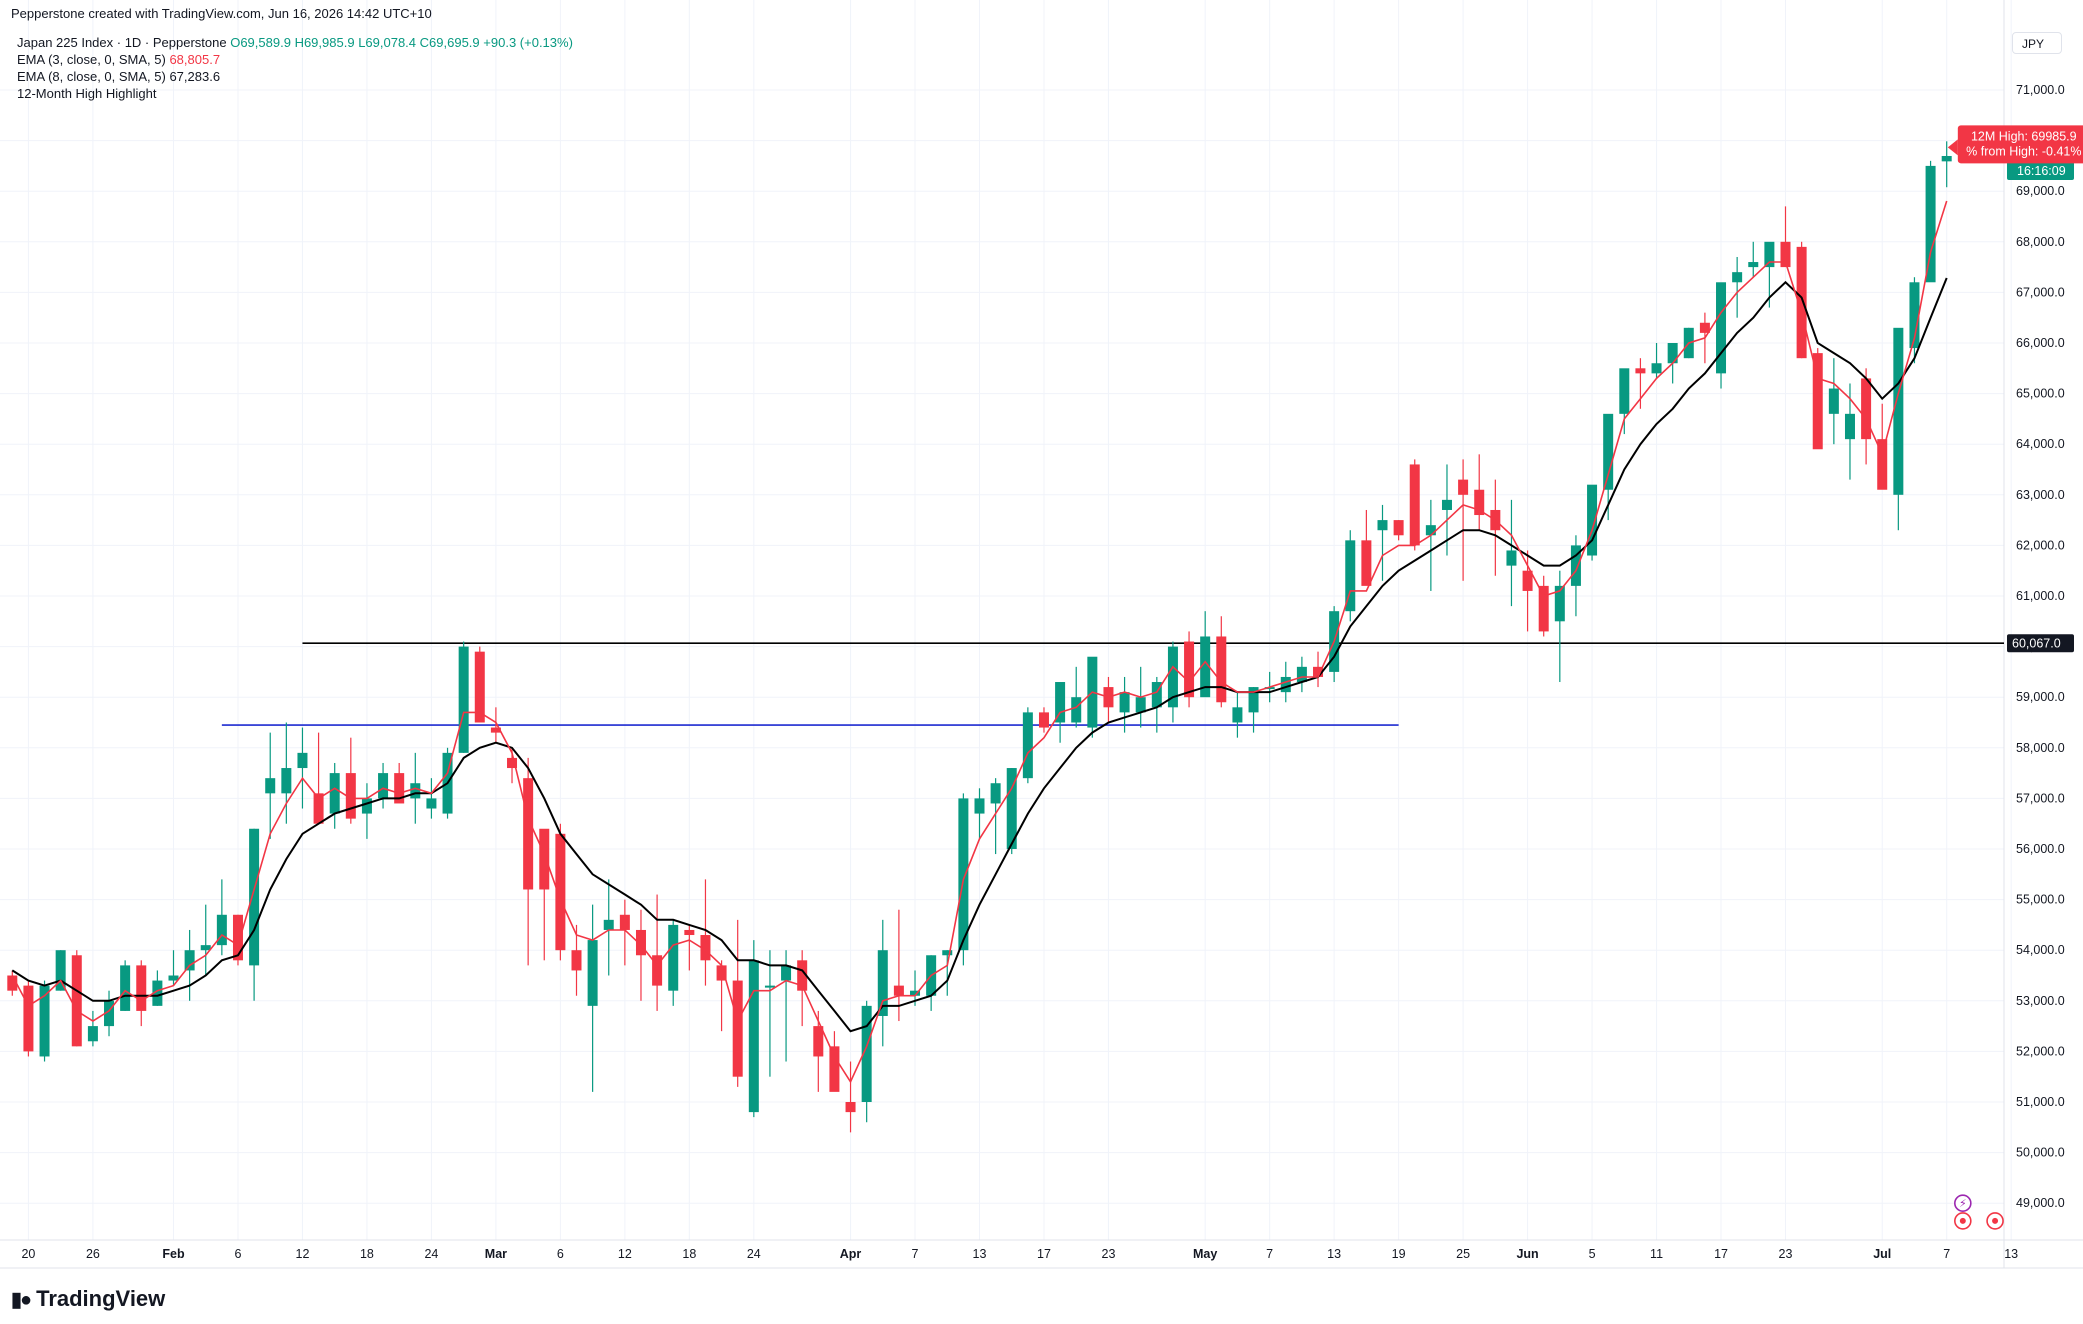  Describe the element at coordinates (1112, 684) in the screenshot. I see `horizontal-lines` at that location.